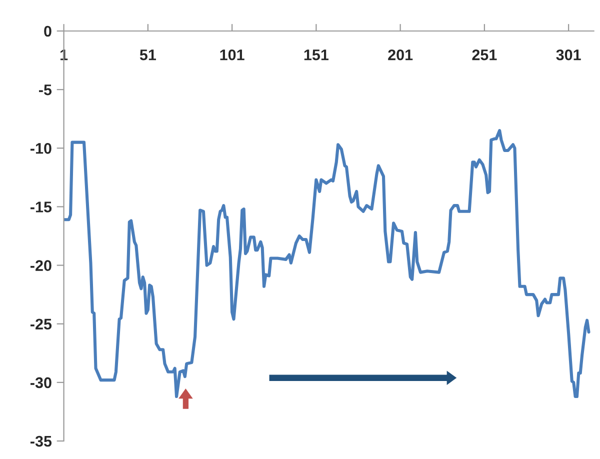 This screenshot has width=600, height=459. I want to click on x-tick-label: 301, so click(568, 54).